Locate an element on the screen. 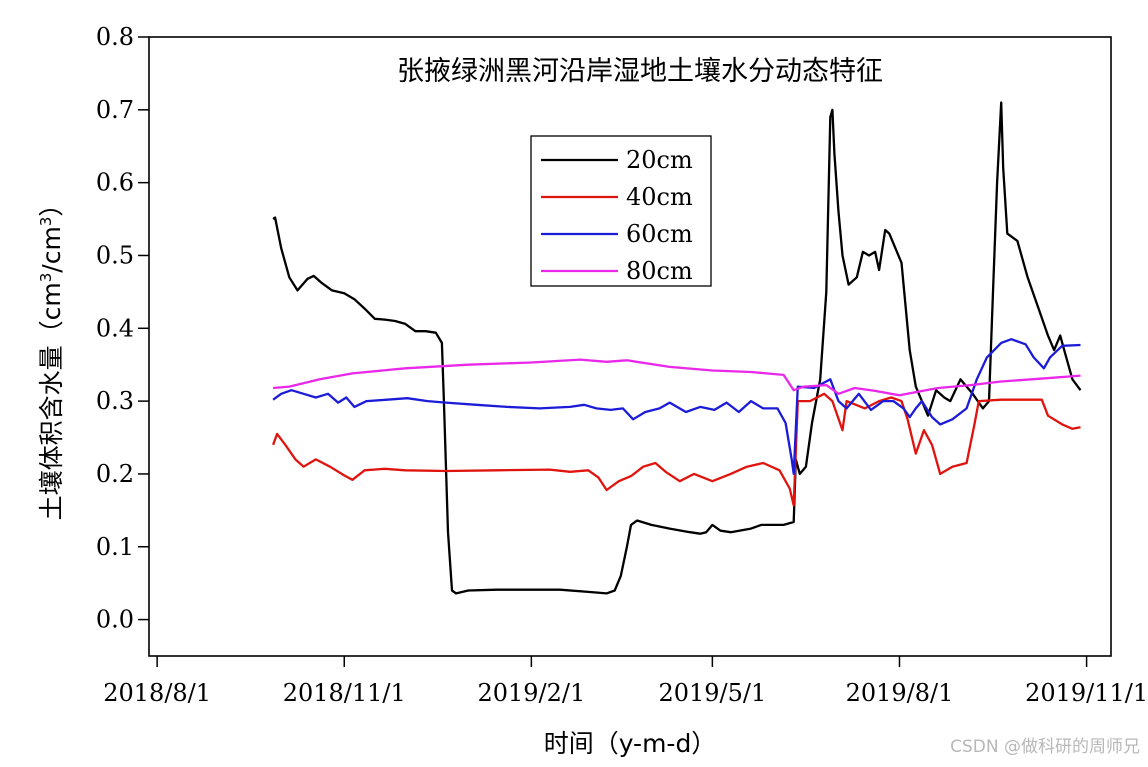 This screenshot has height=767, width=1148. legend-label-40cm: 40cm is located at coordinates (659, 197).